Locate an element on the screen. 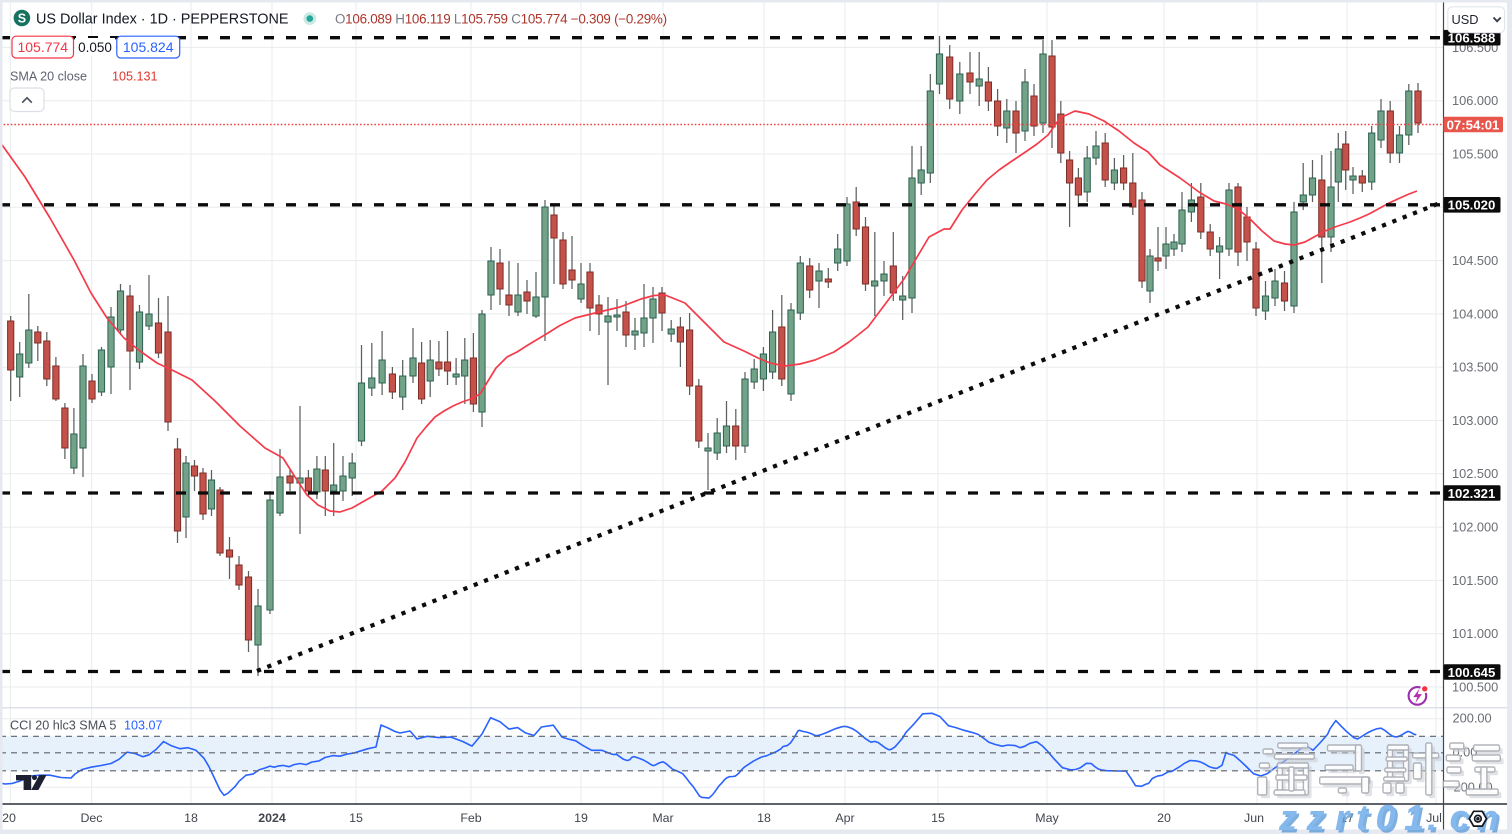  svg-text: 106.000 is located at coordinates (1475, 100).